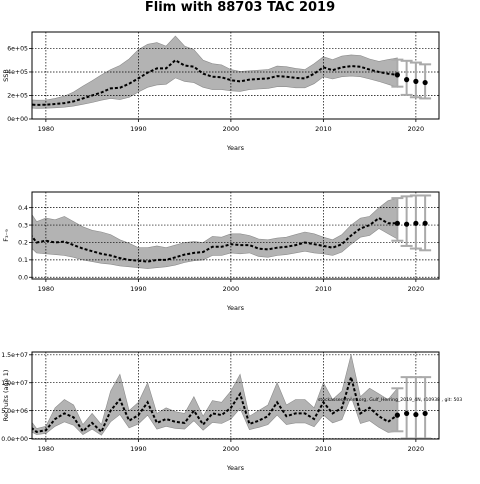 The height and width of the screenshot is (484, 480). Describe the element at coordinates (23, 225) in the screenshot. I see `y-tick-label: 0.3` at that location.